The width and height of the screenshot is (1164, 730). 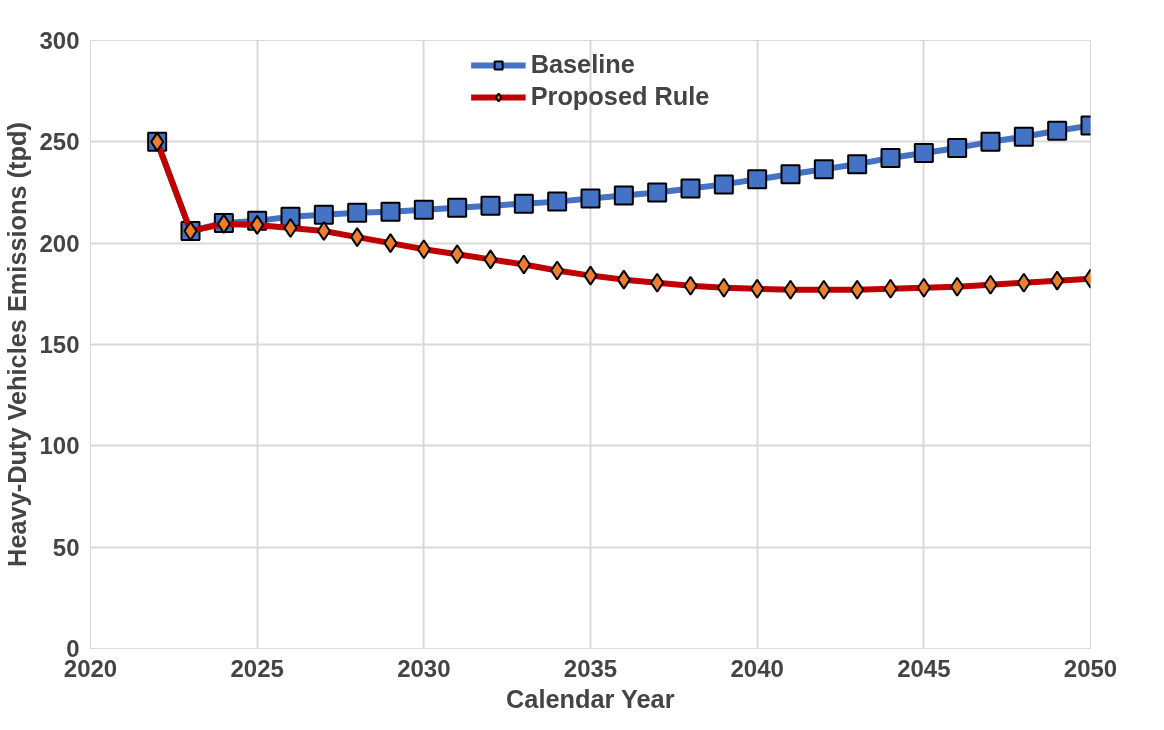 What do you see at coordinates (590, 698) in the screenshot?
I see `x-axis-title: Calendar Year` at bounding box center [590, 698].